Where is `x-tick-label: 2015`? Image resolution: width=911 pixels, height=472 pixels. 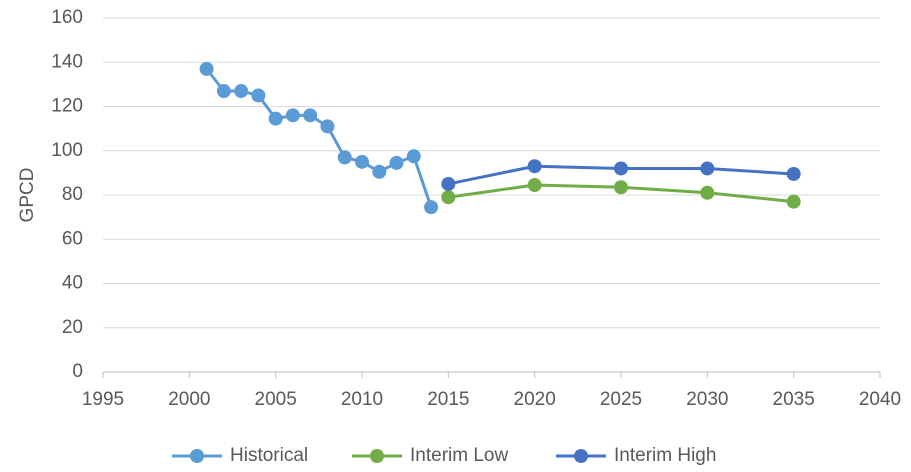 x-tick-label: 2015 is located at coordinates (448, 399).